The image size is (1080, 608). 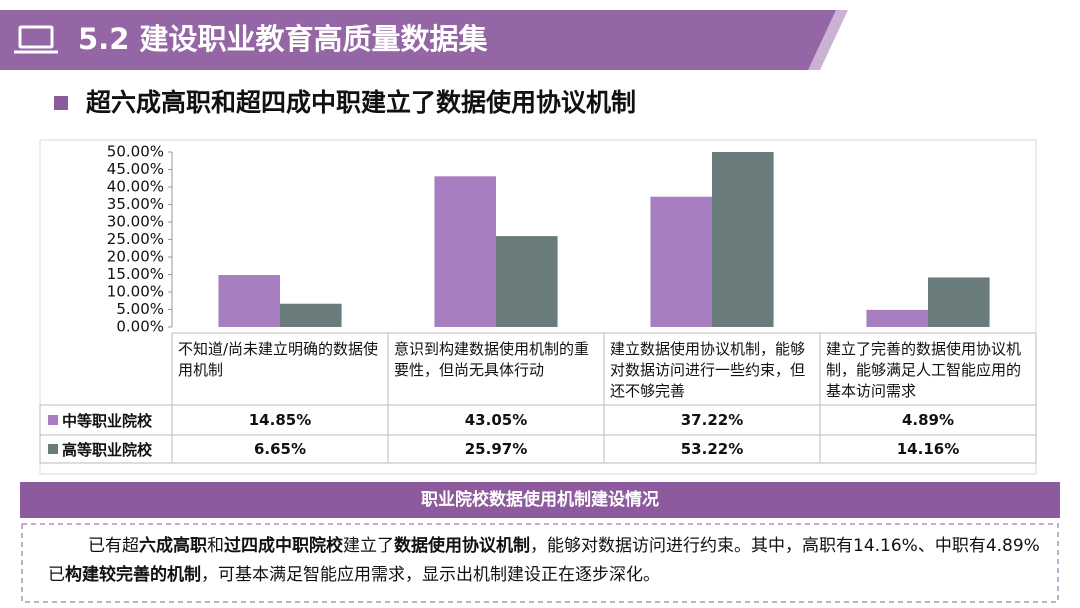 I want to click on paragraph-box, so click(x=540, y=563).